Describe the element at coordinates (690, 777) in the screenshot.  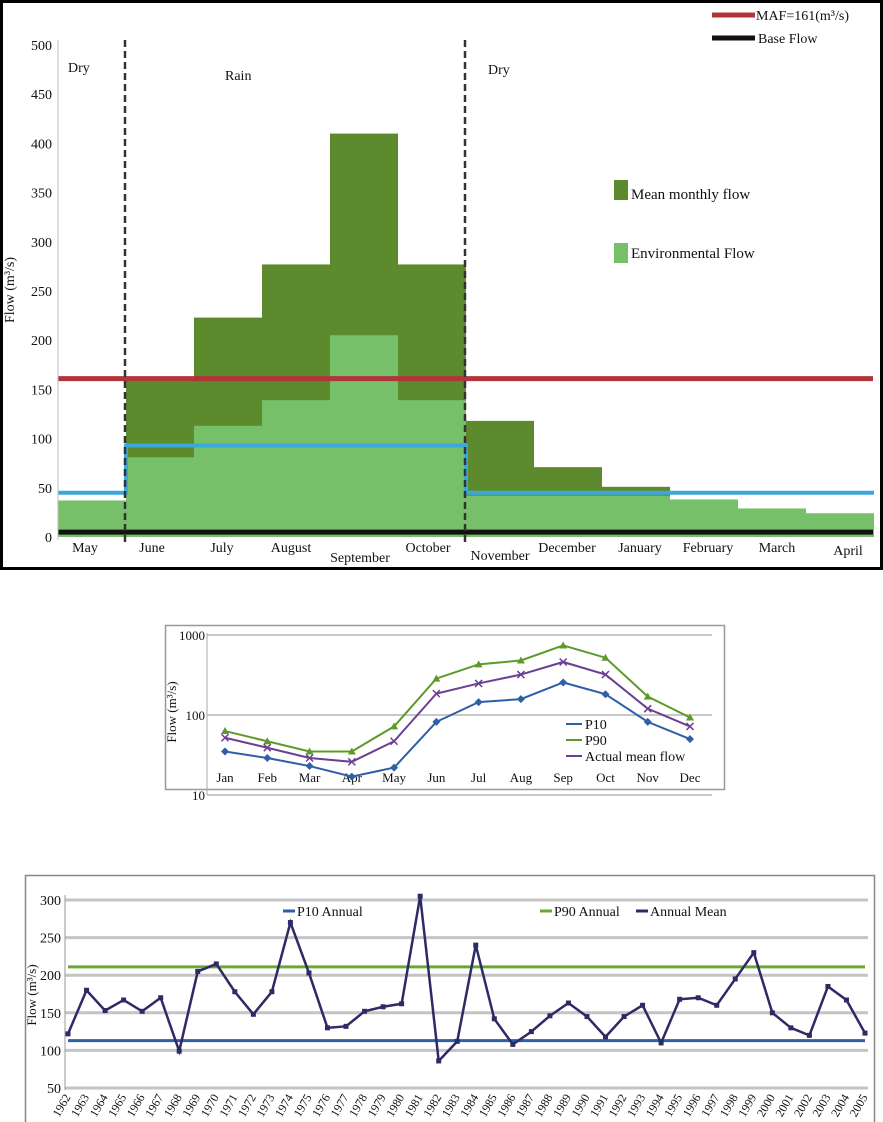
I see `x-tick-label: Dec` at that location.